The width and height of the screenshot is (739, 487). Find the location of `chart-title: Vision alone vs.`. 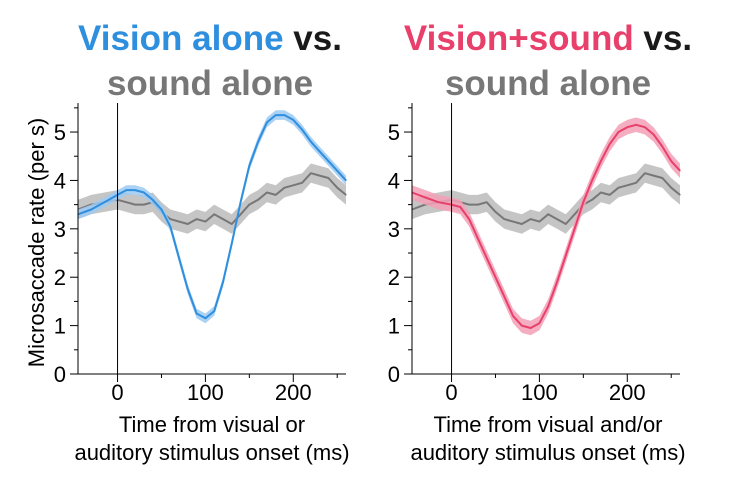

chart-title: Vision alone vs. is located at coordinates (210, 38).